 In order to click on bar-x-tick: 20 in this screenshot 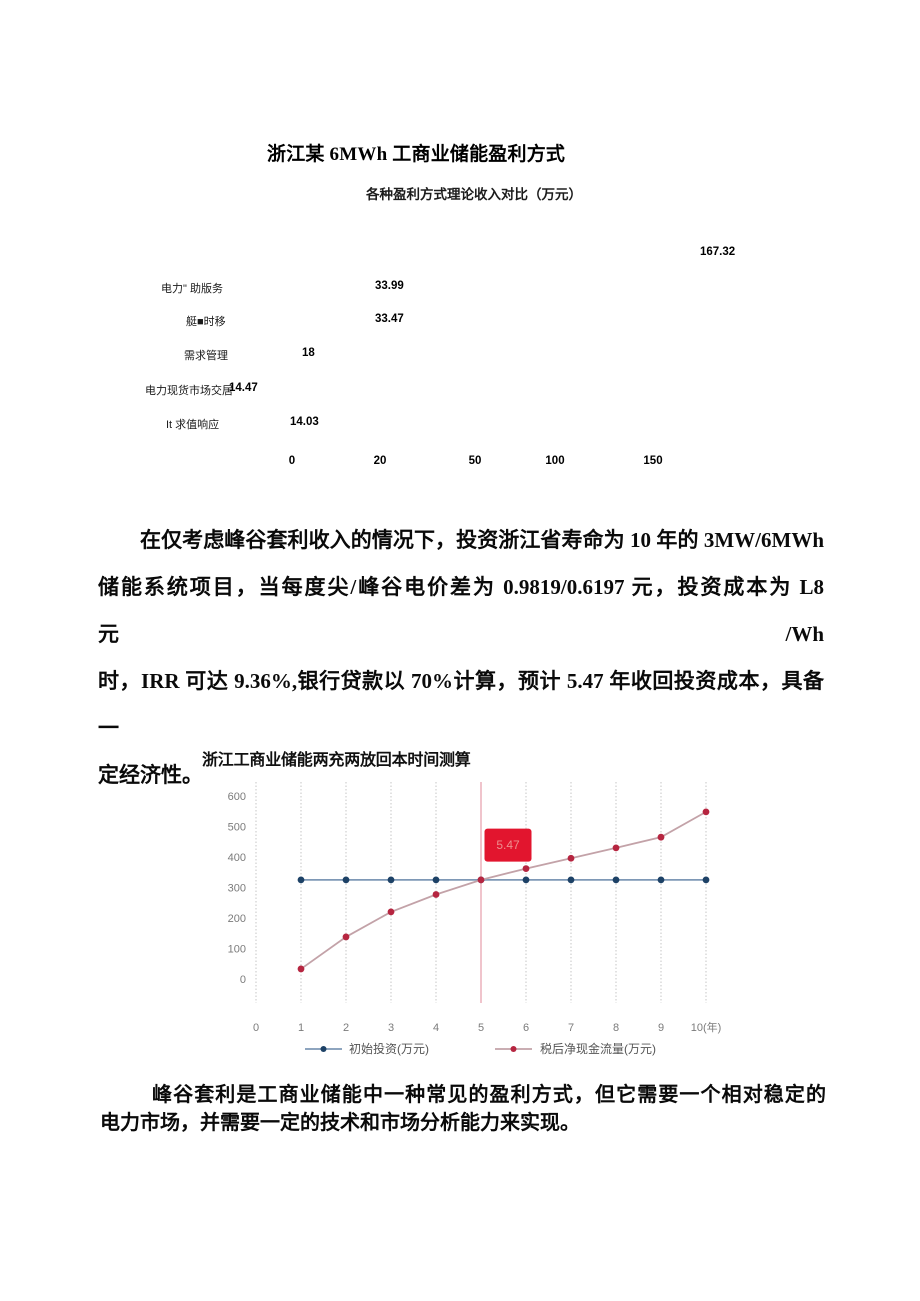, I will do `click(380, 461)`.